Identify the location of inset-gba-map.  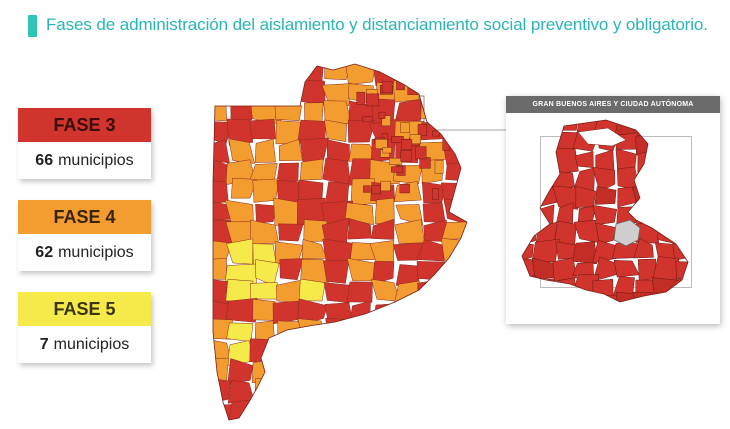
(616, 216).